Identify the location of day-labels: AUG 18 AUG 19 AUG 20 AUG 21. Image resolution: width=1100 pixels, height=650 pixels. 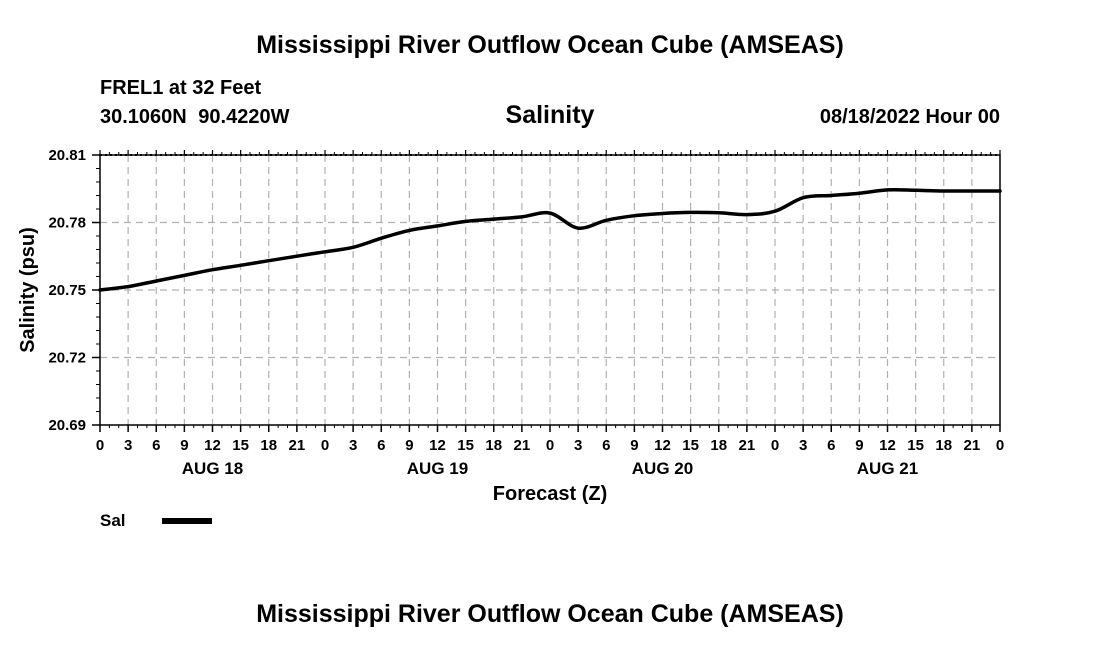
(550, 468).